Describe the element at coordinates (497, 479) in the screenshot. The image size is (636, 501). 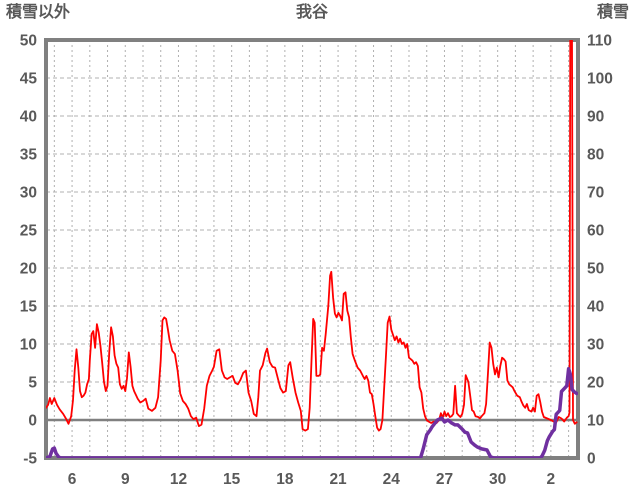
I see `x-axis-tick-label: 30` at that location.